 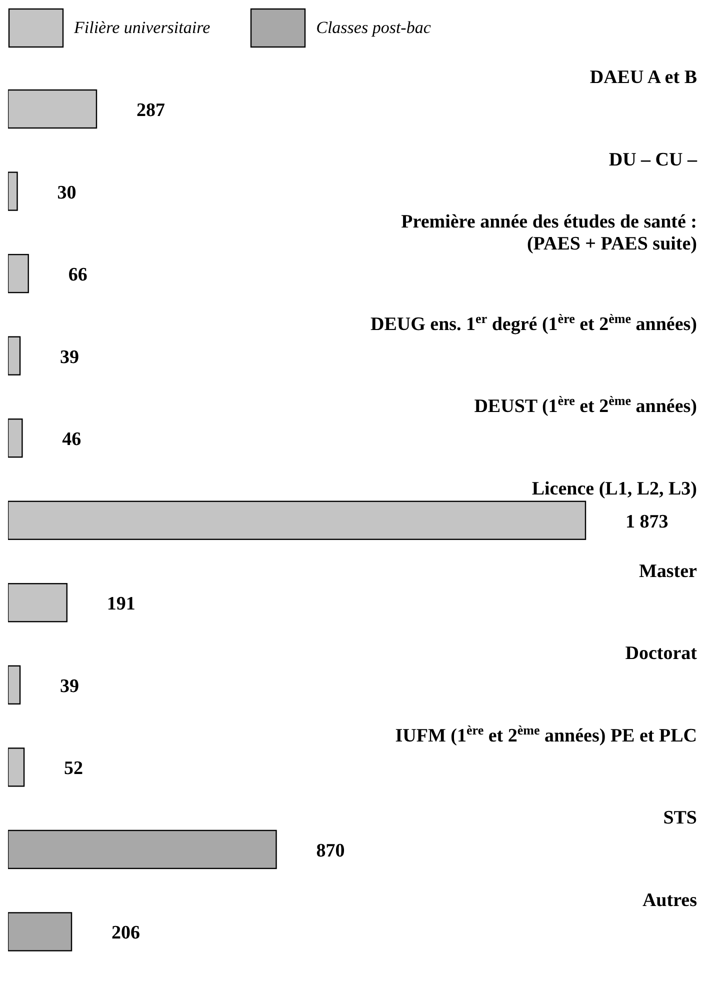 What do you see at coordinates (78, 275) in the screenshot?
I see `data-label: 66` at bounding box center [78, 275].